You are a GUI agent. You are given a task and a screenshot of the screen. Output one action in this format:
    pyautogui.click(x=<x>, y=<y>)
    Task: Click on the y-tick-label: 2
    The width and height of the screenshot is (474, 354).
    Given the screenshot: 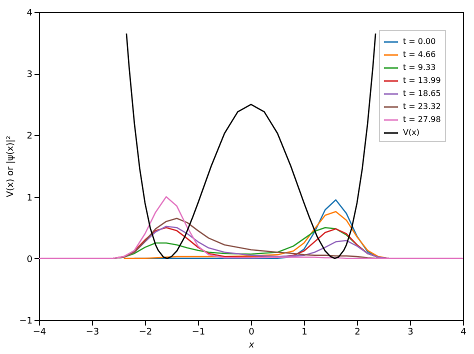 What is the action you would take?
    pyautogui.click(x=29, y=137)
    